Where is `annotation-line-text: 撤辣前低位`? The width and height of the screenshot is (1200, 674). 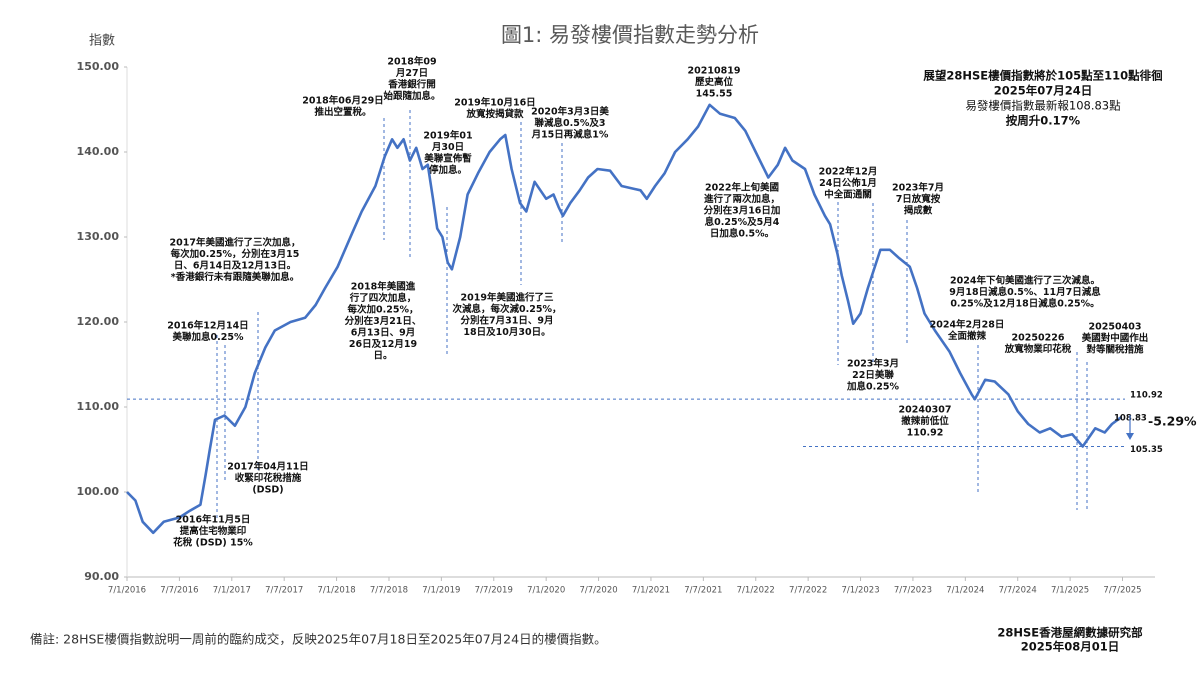 annotation-line-text: 撤辣前低位 is located at coordinates (925, 421).